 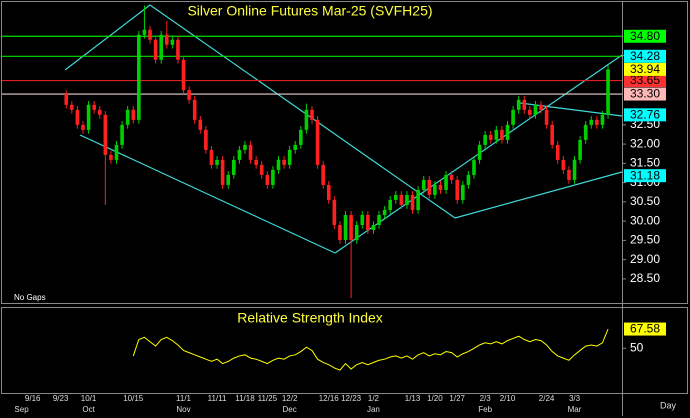 I want to click on x-tick-label: 11/18, so click(x=245, y=398).